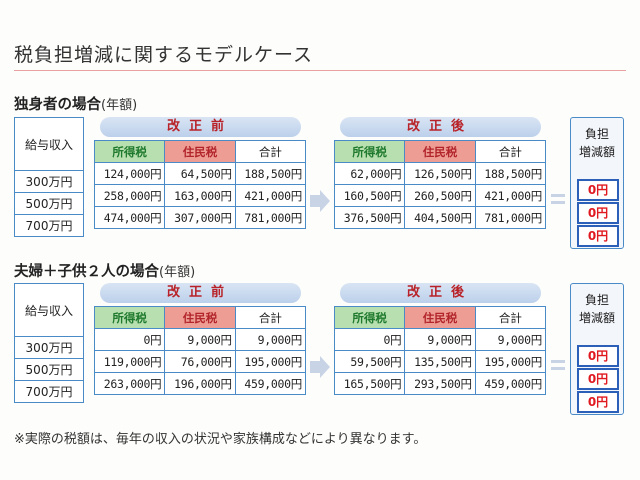 This screenshot has height=480, width=640. What do you see at coordinates (129, 383) in the screenshot?
I see `cell: 263,000円` at bounding box center [129, 383].